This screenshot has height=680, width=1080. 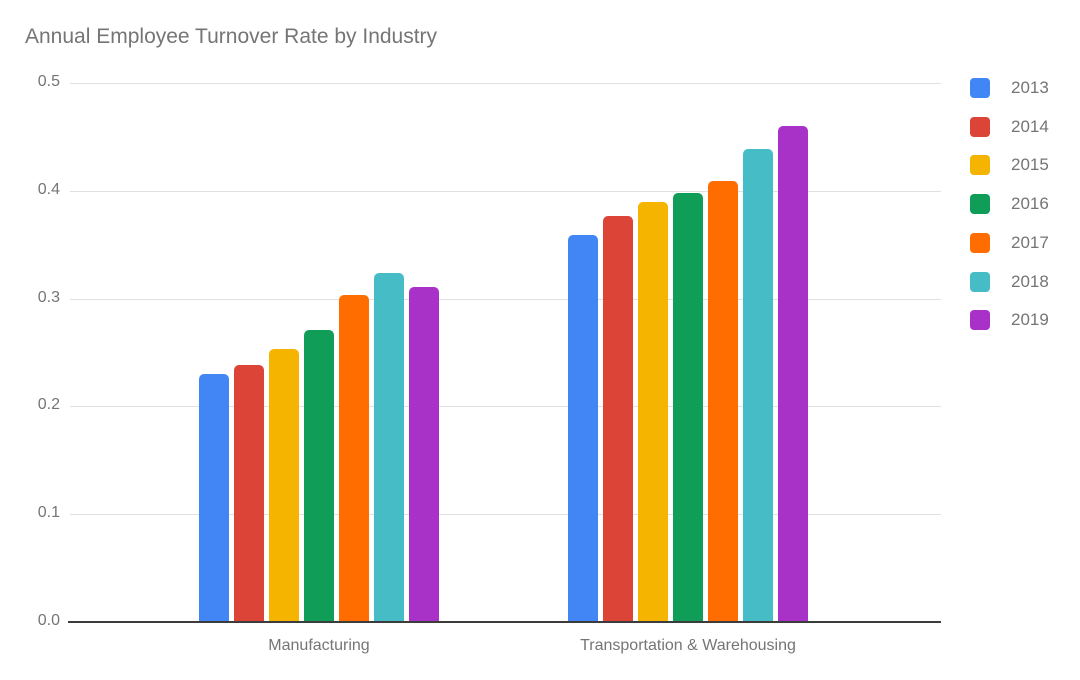 I want to click on bar-transportation-warehousing-2017, so click(x=723, y=401).